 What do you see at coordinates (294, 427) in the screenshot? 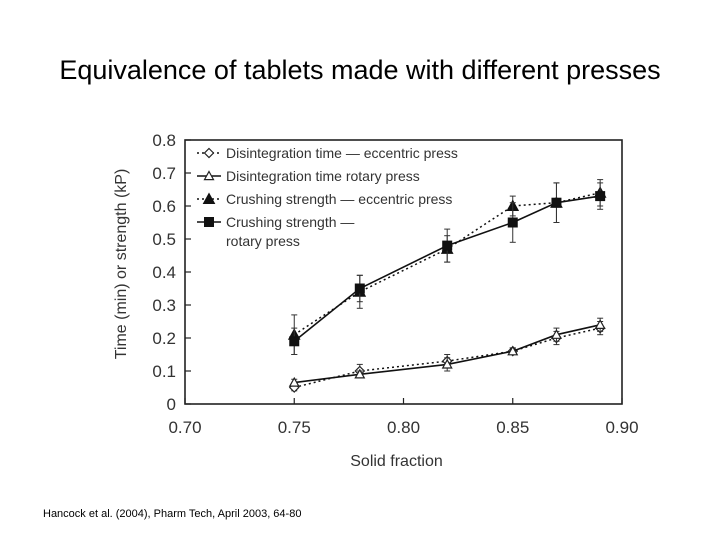
I see `x-tick-label: 0.75` at bounding box center [294, 427].